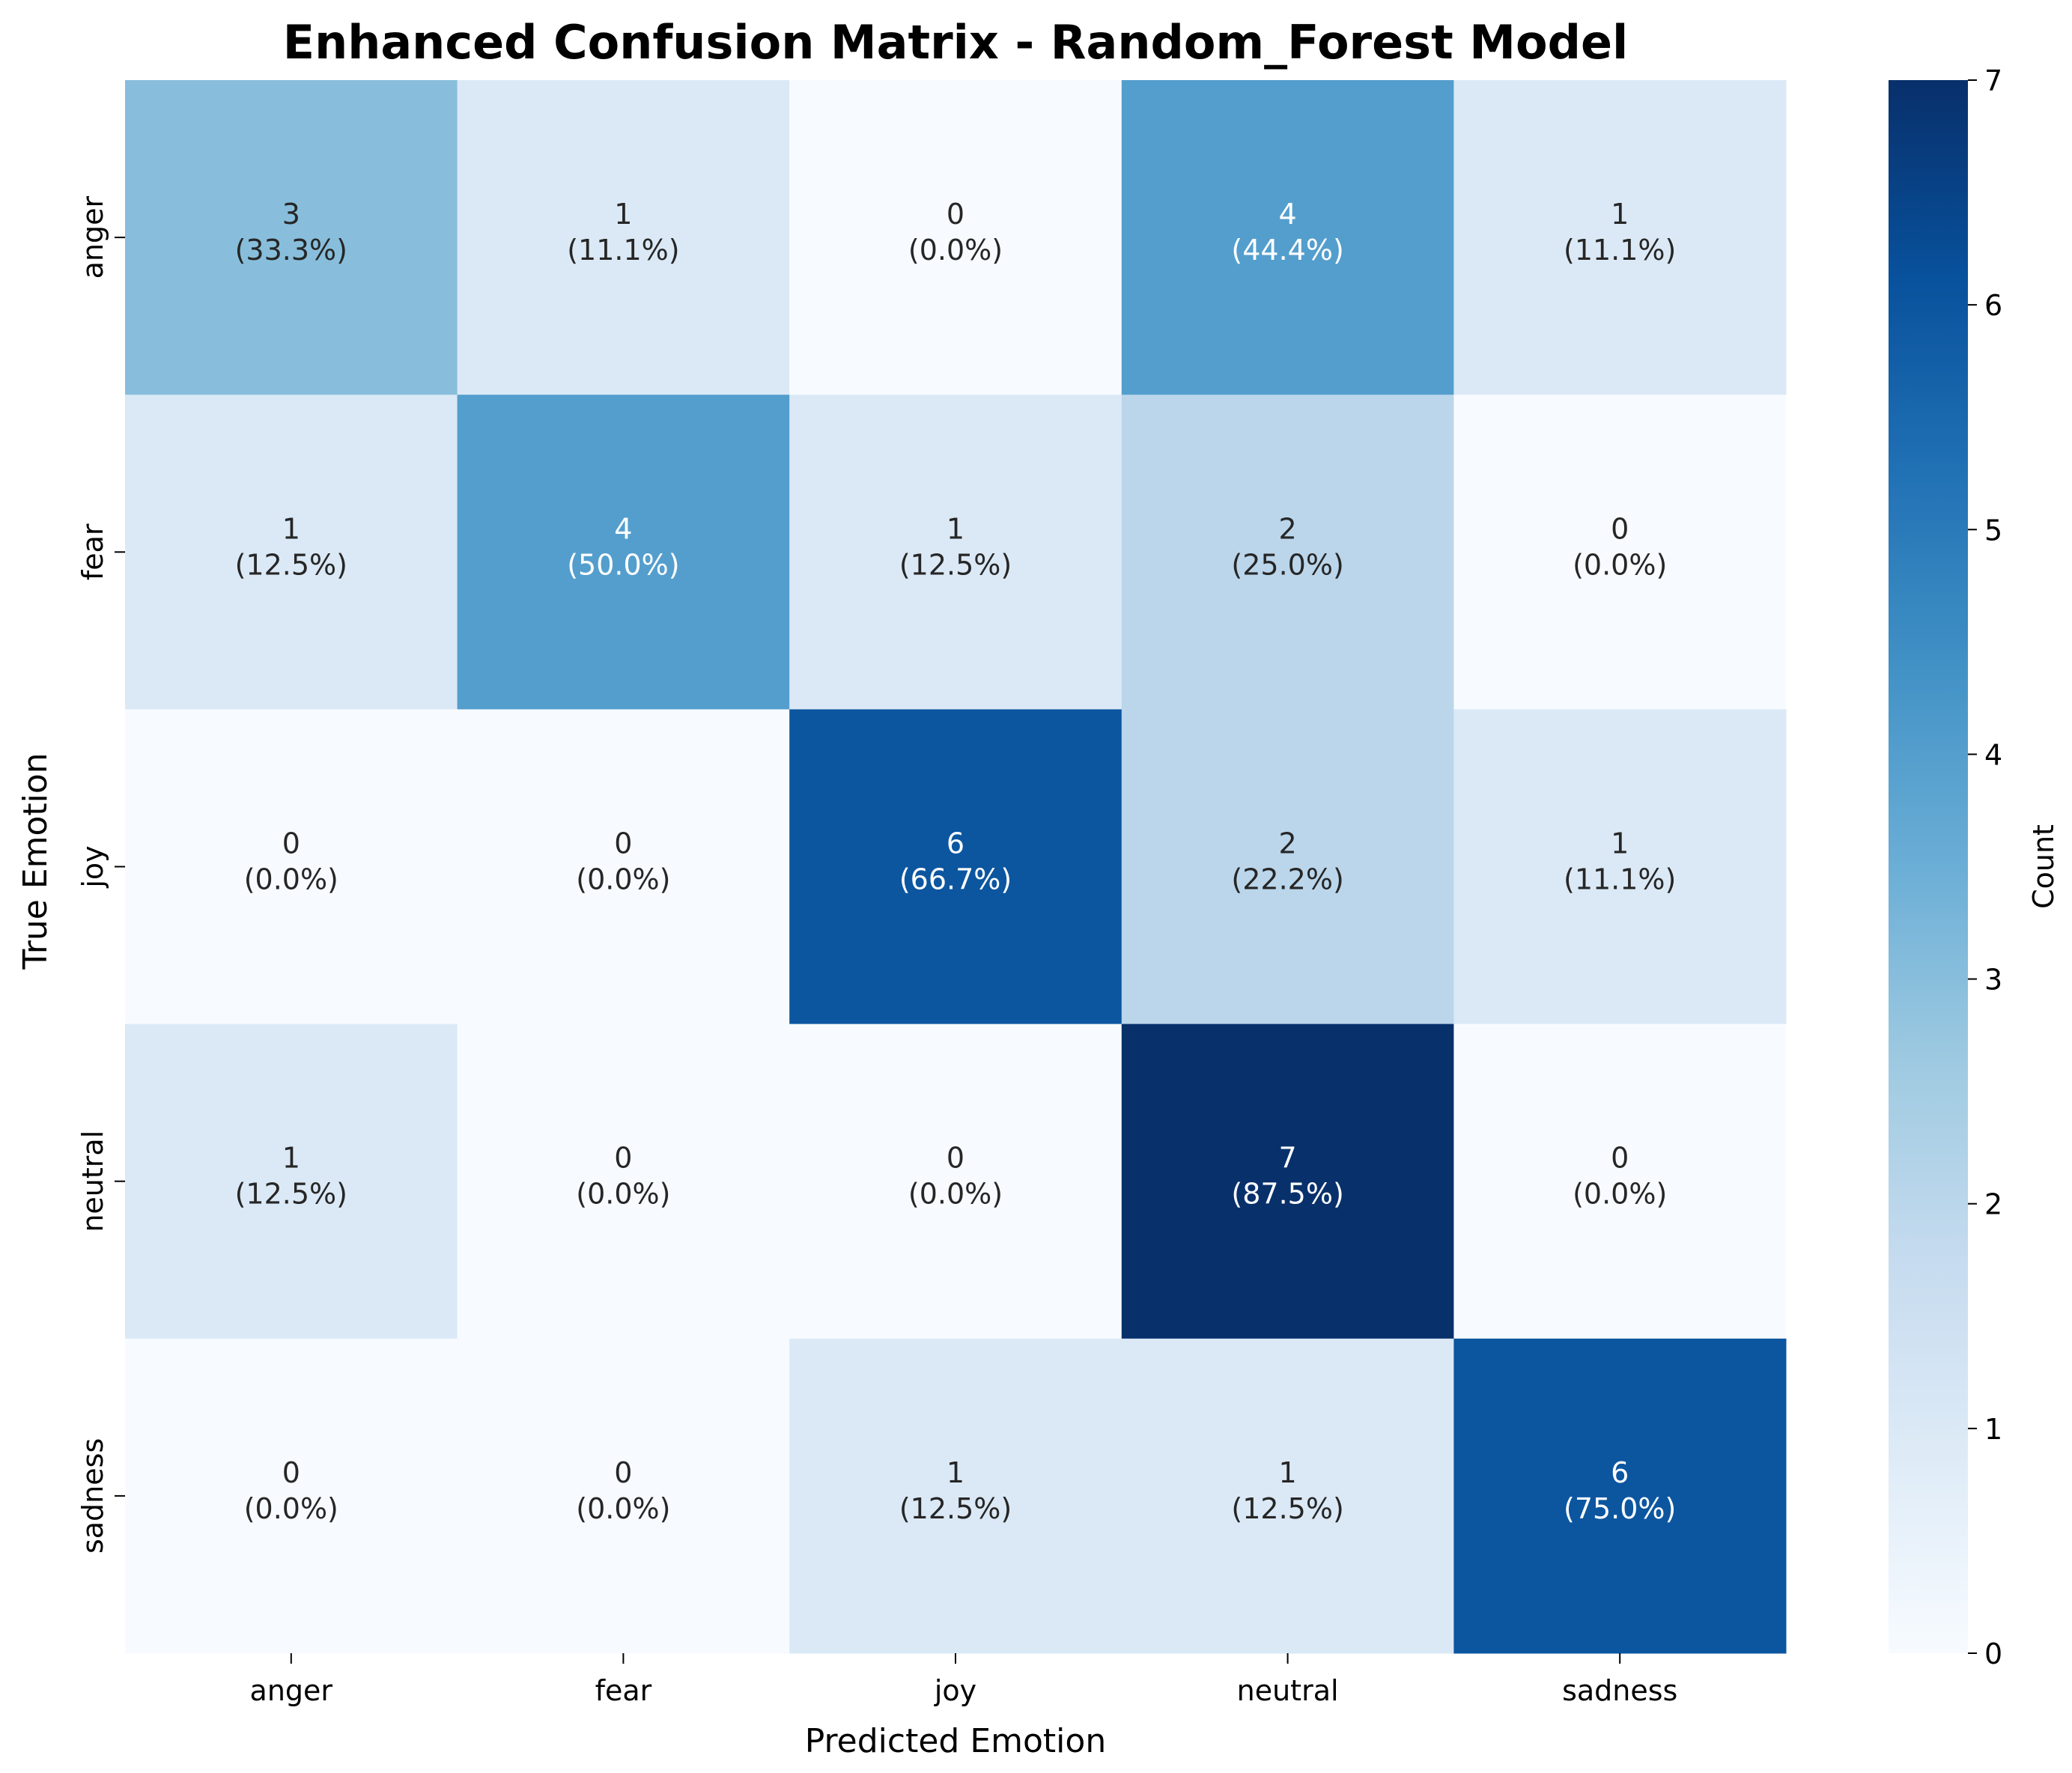  What do you see at coordinates (1620, 1508) in the screenshot?
I see `cell-percent-label: (75.0%)` at bounding box center [1620, 1508].